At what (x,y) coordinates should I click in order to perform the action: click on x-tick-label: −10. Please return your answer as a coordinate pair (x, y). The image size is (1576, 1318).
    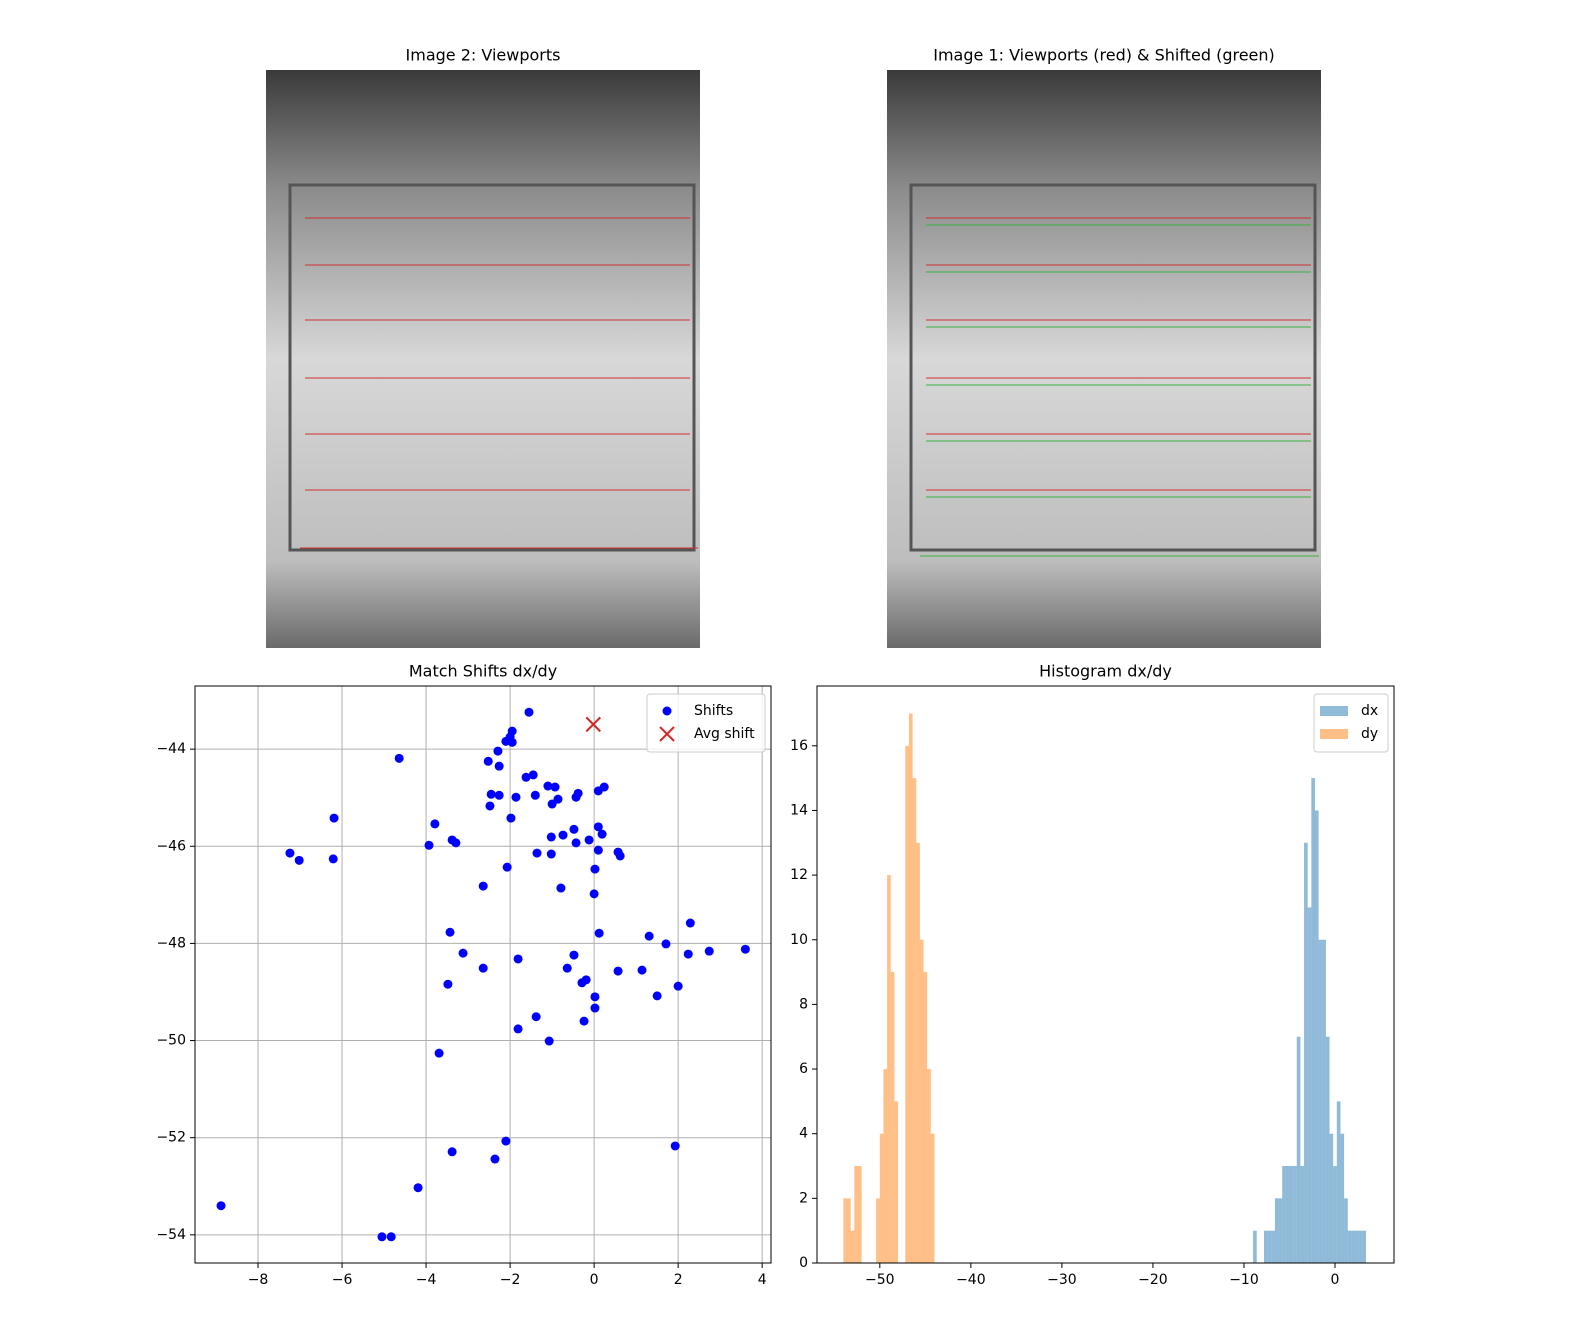
    Looking at the image, I should click on (1244, 1280).